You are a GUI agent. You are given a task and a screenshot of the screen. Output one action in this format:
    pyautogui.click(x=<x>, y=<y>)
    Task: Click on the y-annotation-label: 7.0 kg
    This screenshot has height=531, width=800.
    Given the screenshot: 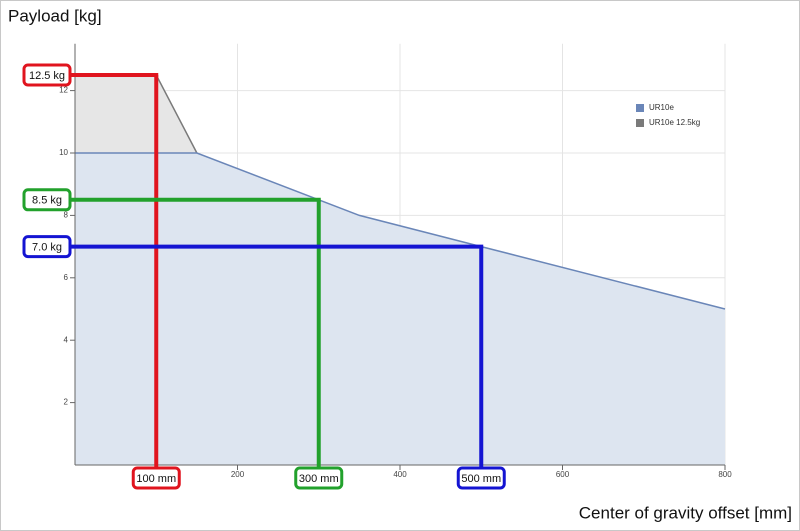 What is the action you would take?
    pyautogui.click(x=47, y=248)
    